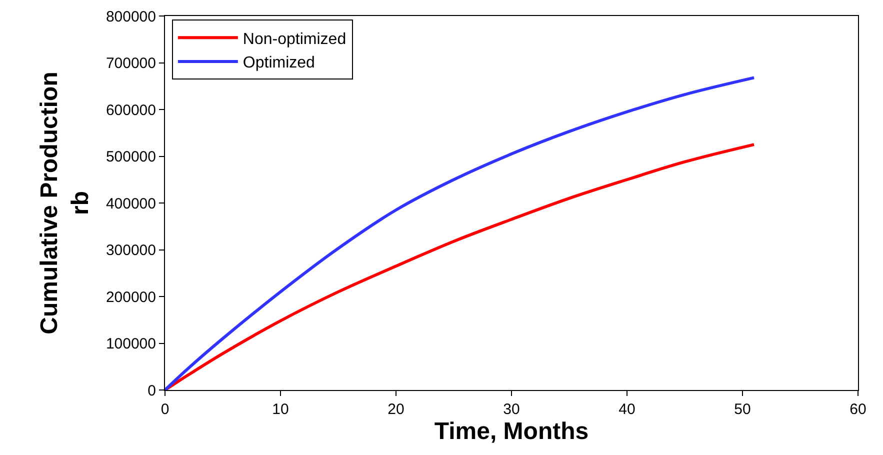 This screenshot has height=455, width=883. What do you see at coordinates (65, 203) in the screenshot?
I see `y-axis-title: Cumulative Production rb` at bounding box center [65, 203].